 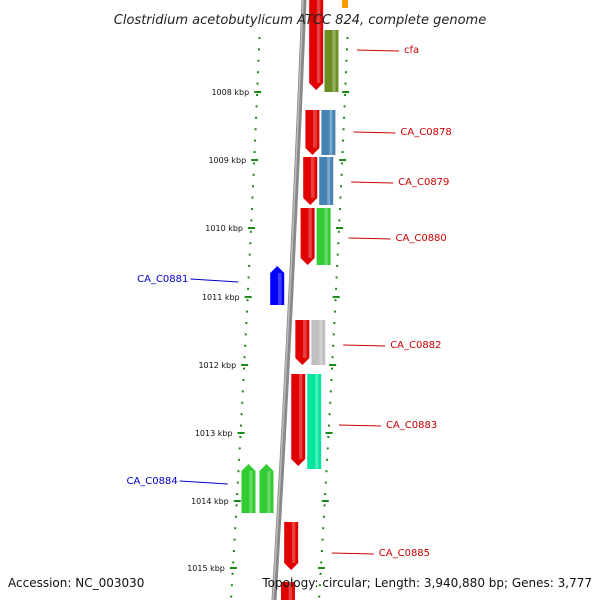 What do you see at coordinates (411, 50) in the screenshot?
I see `gene-label: cfa` at bounding box center [411, 50].